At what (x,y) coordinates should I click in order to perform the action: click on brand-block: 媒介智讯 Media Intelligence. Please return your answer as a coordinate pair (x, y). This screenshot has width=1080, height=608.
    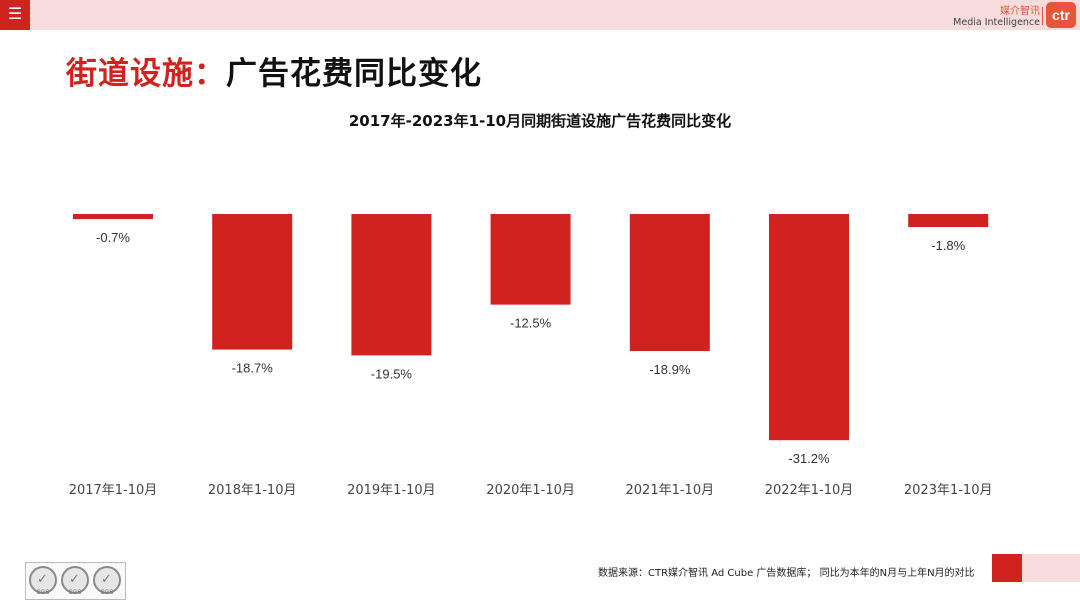
    Looking at the image, I should click on (996, 17).